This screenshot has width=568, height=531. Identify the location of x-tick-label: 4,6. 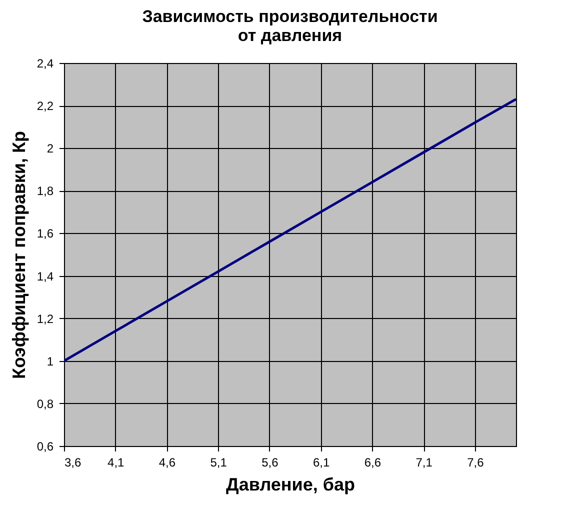
(167, 463).